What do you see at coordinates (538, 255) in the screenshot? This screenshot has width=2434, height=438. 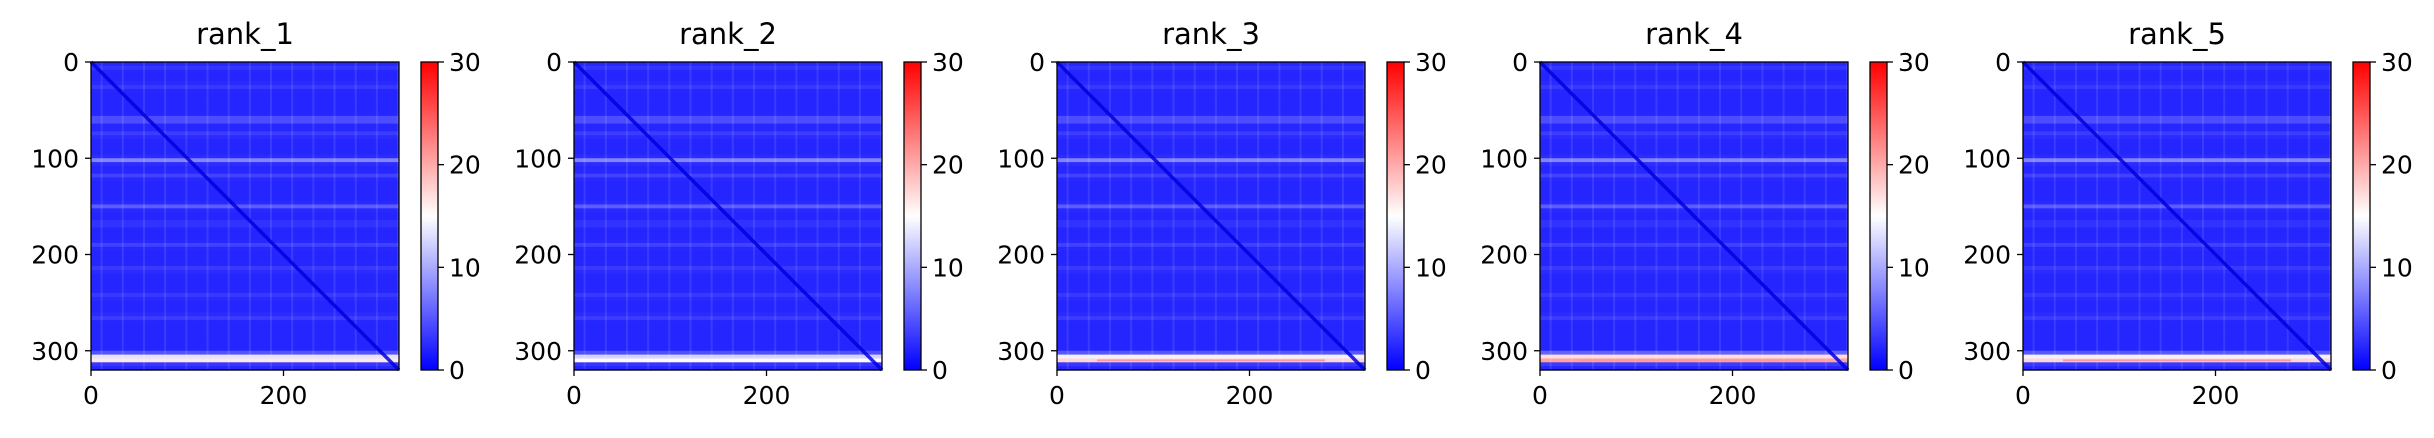 I see `y-tick-label: 200` at bounding box center [538, 255].